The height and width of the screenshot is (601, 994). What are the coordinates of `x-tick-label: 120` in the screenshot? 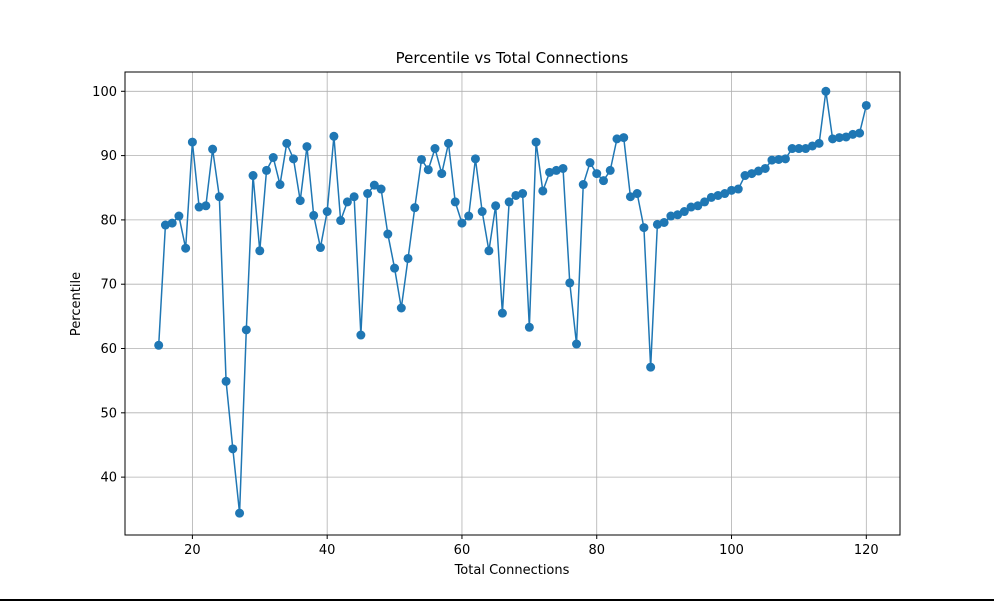 It's located at (866, 550).